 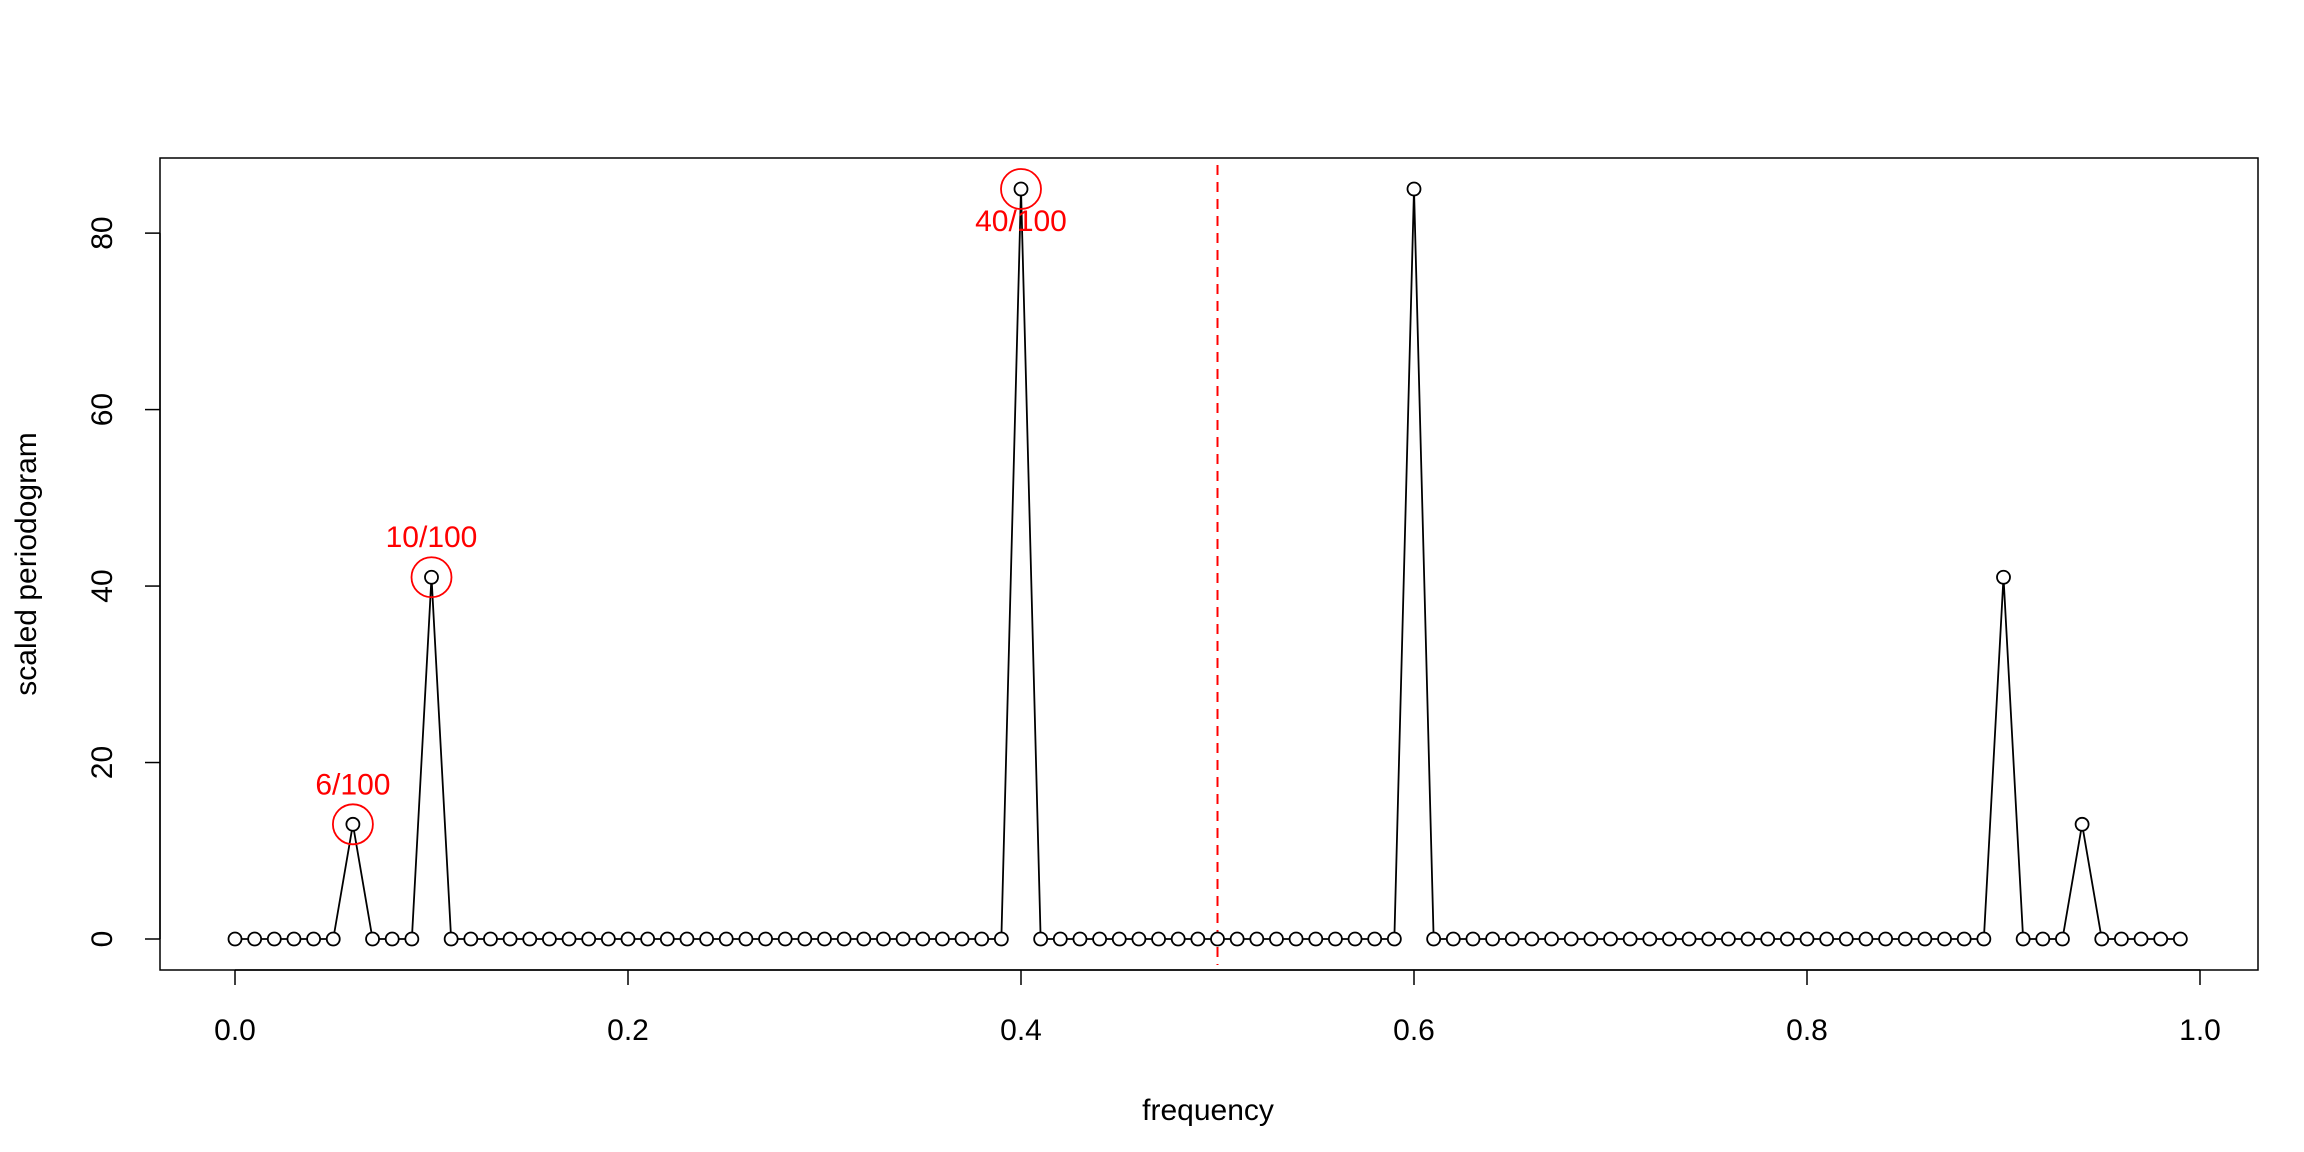 What do you see at coordinates (26, 563) in the screenshot?
I see `y-axis-title: scaled periodogram` at bounding box center [26, 563].